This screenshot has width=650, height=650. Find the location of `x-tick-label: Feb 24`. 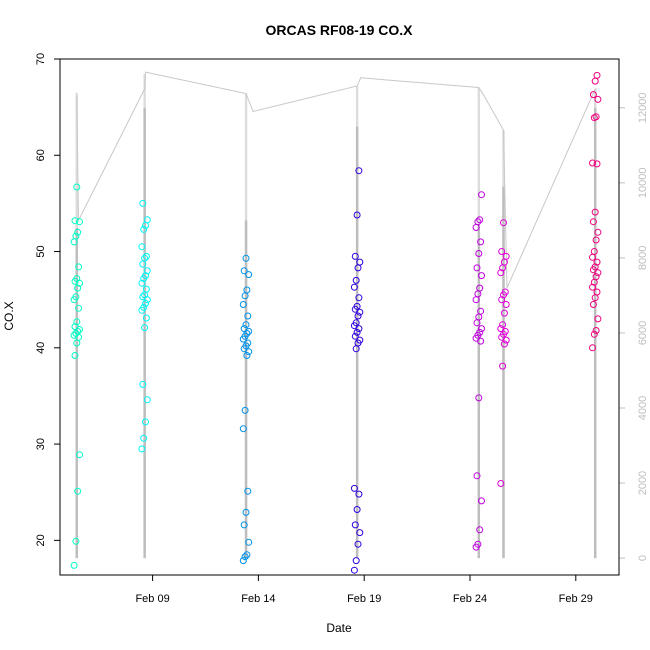

x-tick-label: Feb 24 is located at coordinates (470, 599).